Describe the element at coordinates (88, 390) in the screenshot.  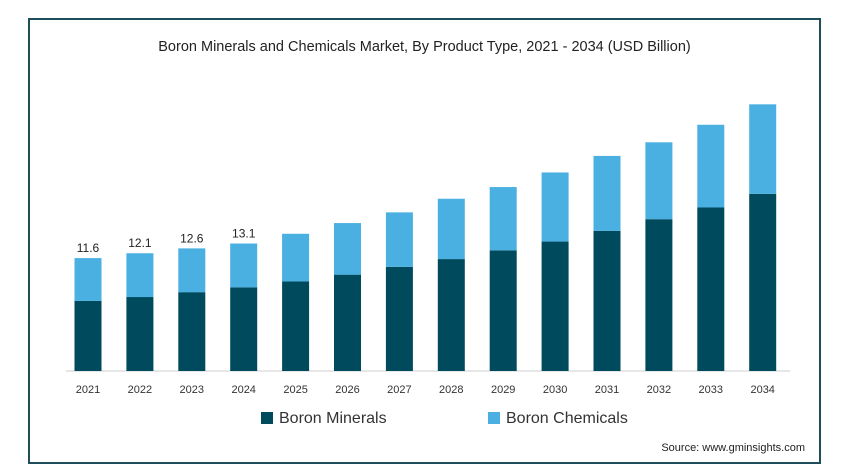
I see `x-tick-2021: 2021` at that location.